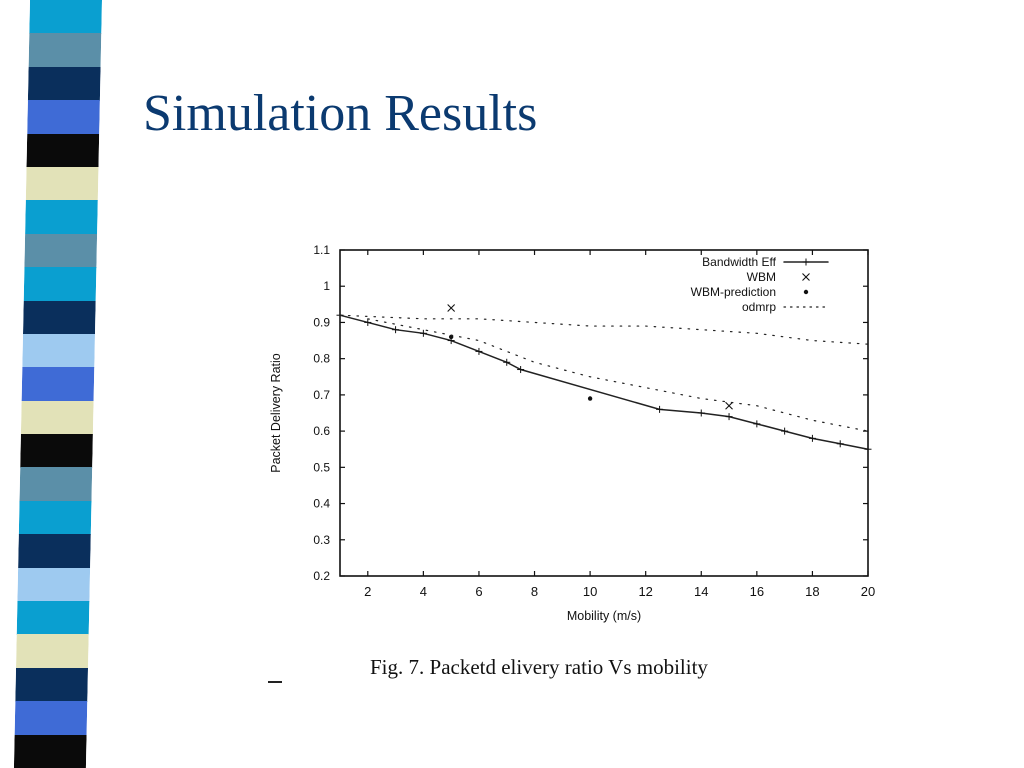 This screenshot has height=768, width=1024. Describe the element at coordinates (321, 359) in the screenshot. I see `y-tick-label: 0.8` at that location.